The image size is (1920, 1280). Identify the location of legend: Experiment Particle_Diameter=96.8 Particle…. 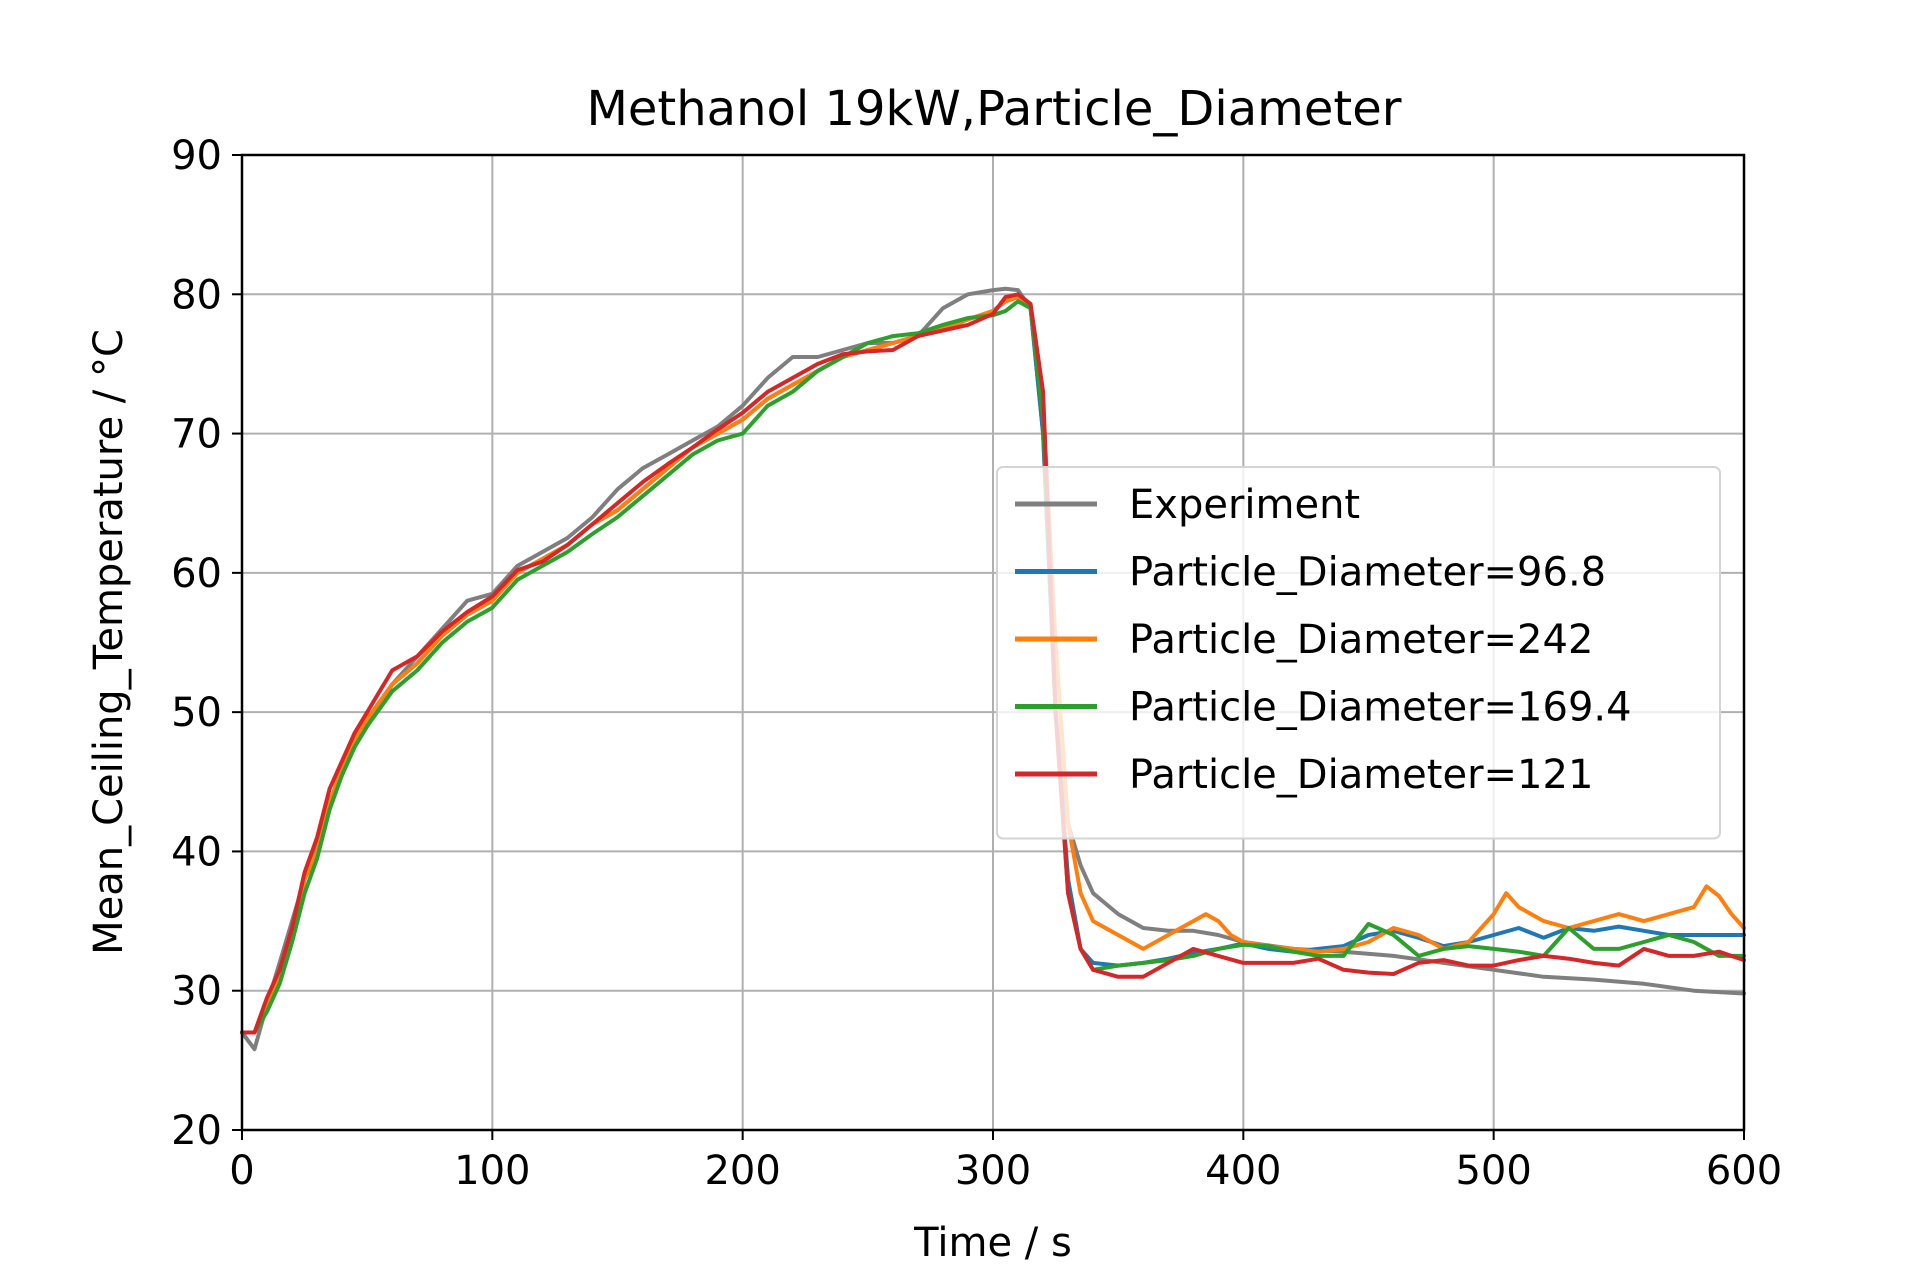
(1358, 653).